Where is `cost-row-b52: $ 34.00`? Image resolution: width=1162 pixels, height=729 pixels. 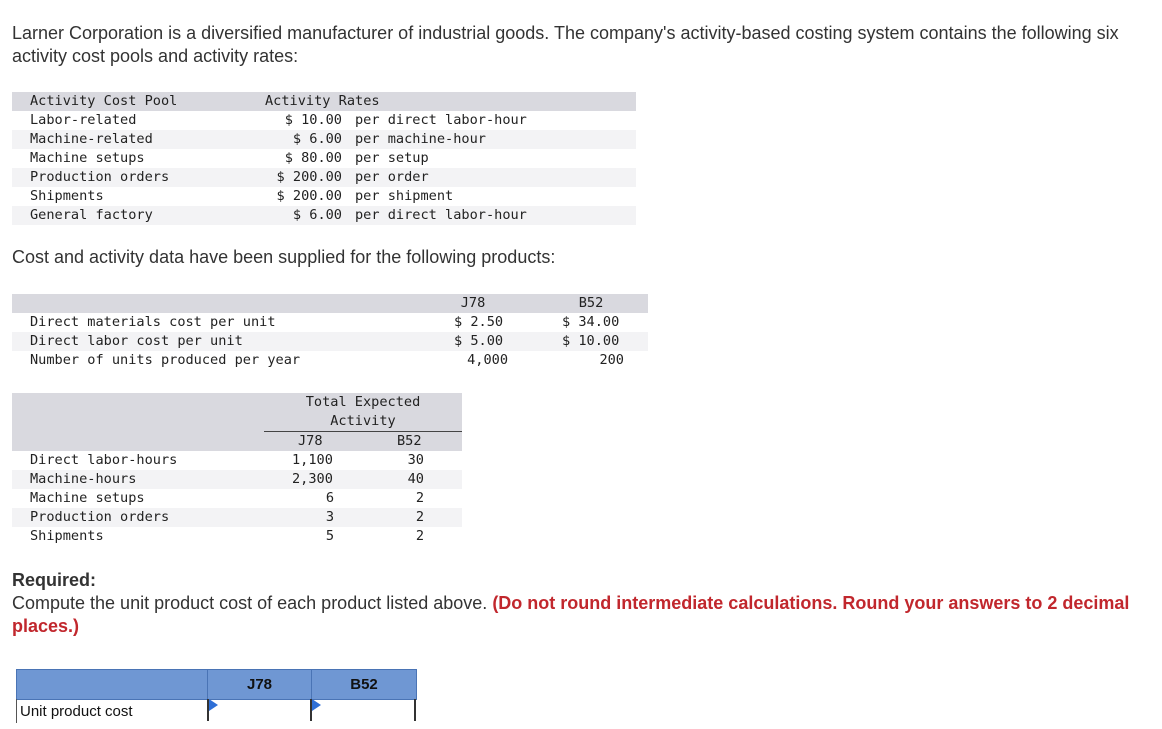
cost-row-b52: $ 34.00 is located at coordinates (591, 322).